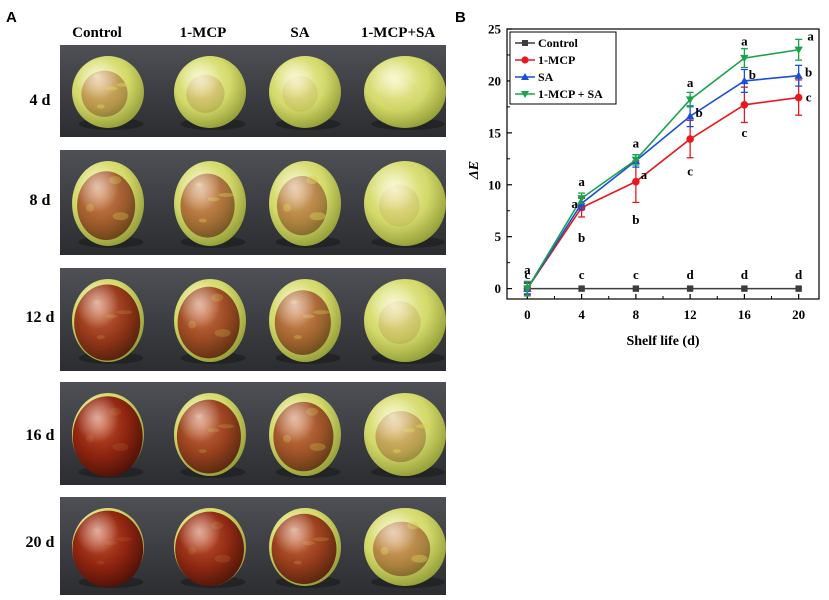 This screenshot has width=829, height=600. I want to click on legend-label: 1-MCP + SA, so click(570, 94).